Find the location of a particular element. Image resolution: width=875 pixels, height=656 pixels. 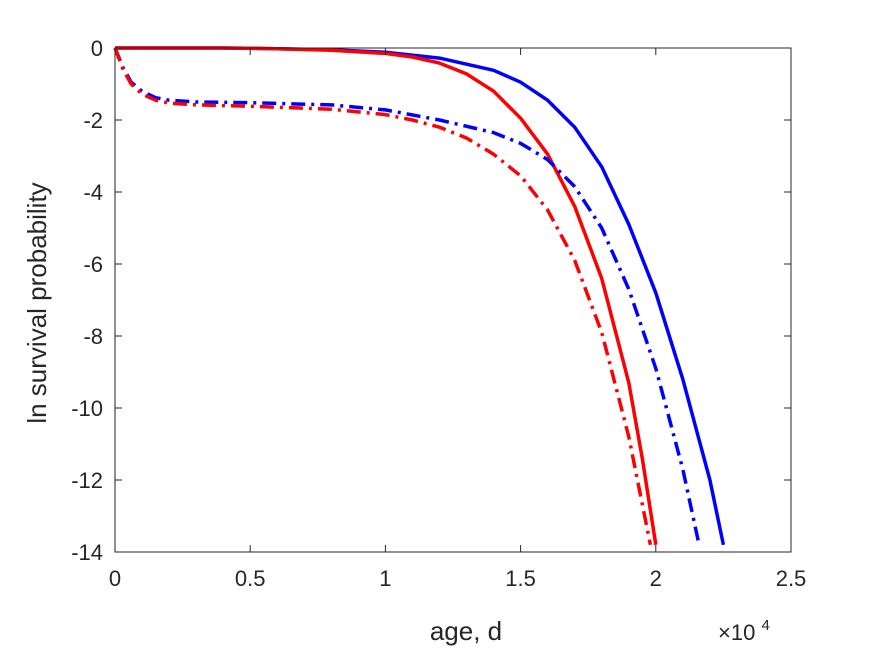

x-axis-exponent-power: 4 is located at coordinates (765, 625).